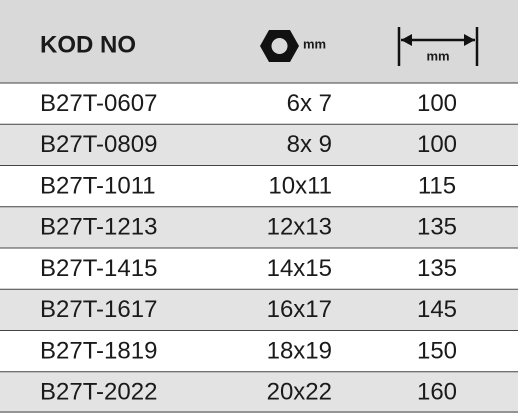 The width and height of the screenshot is (518, 413). Describe the element at coordinates (299, 268) in the screenshot. I see `size-cell: 14x15` at that location.